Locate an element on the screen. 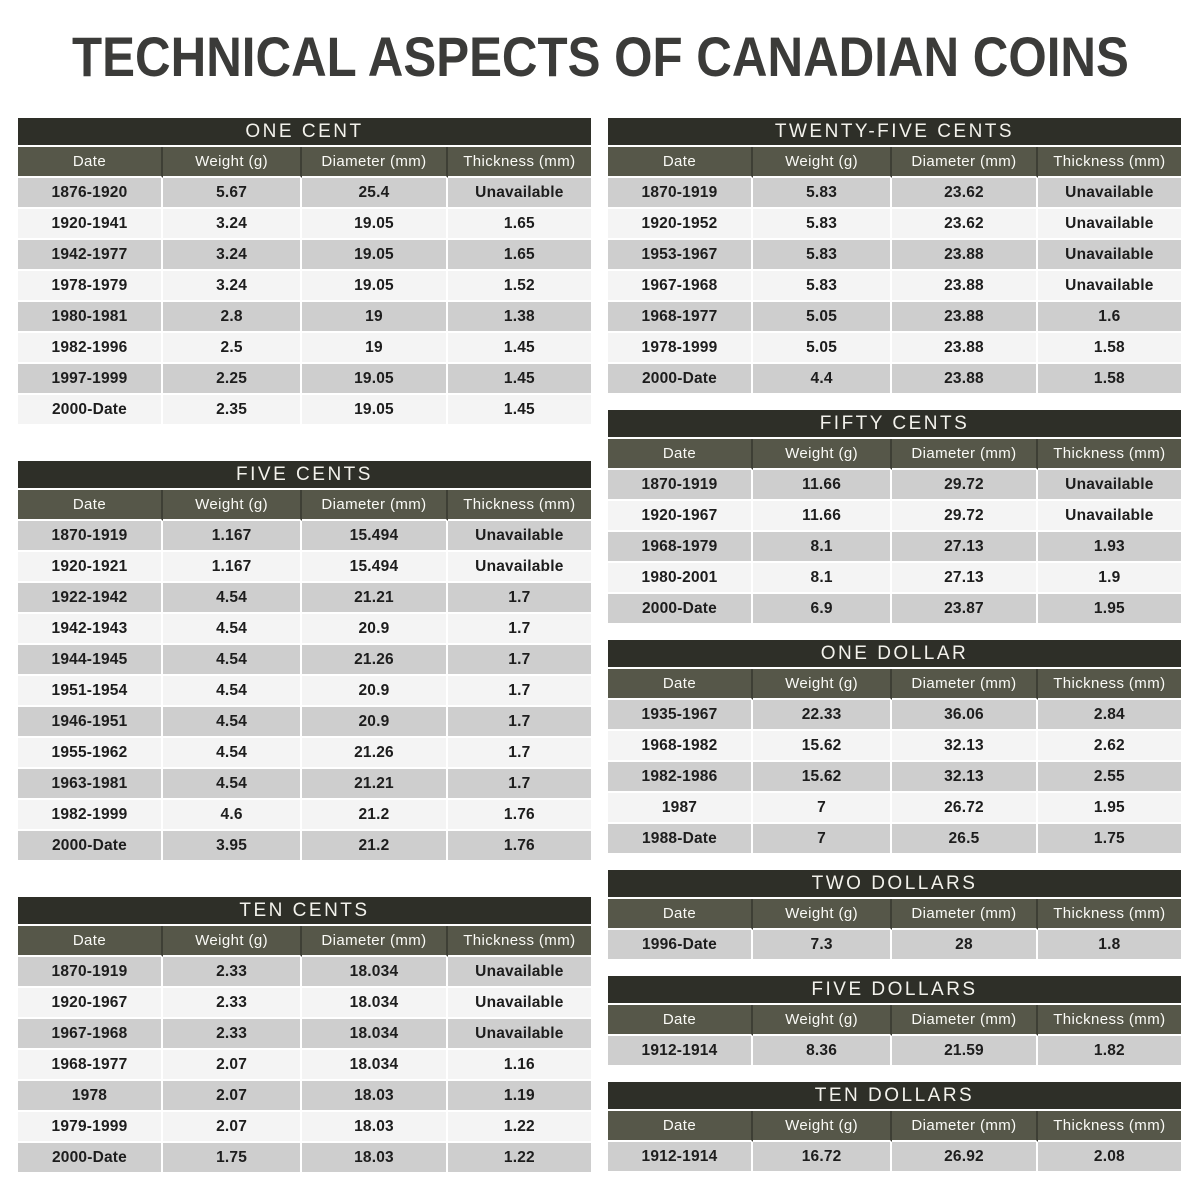  table-row: 1870-1919 1.167 15.494 Unavailable is located at coordinates (304, 536).